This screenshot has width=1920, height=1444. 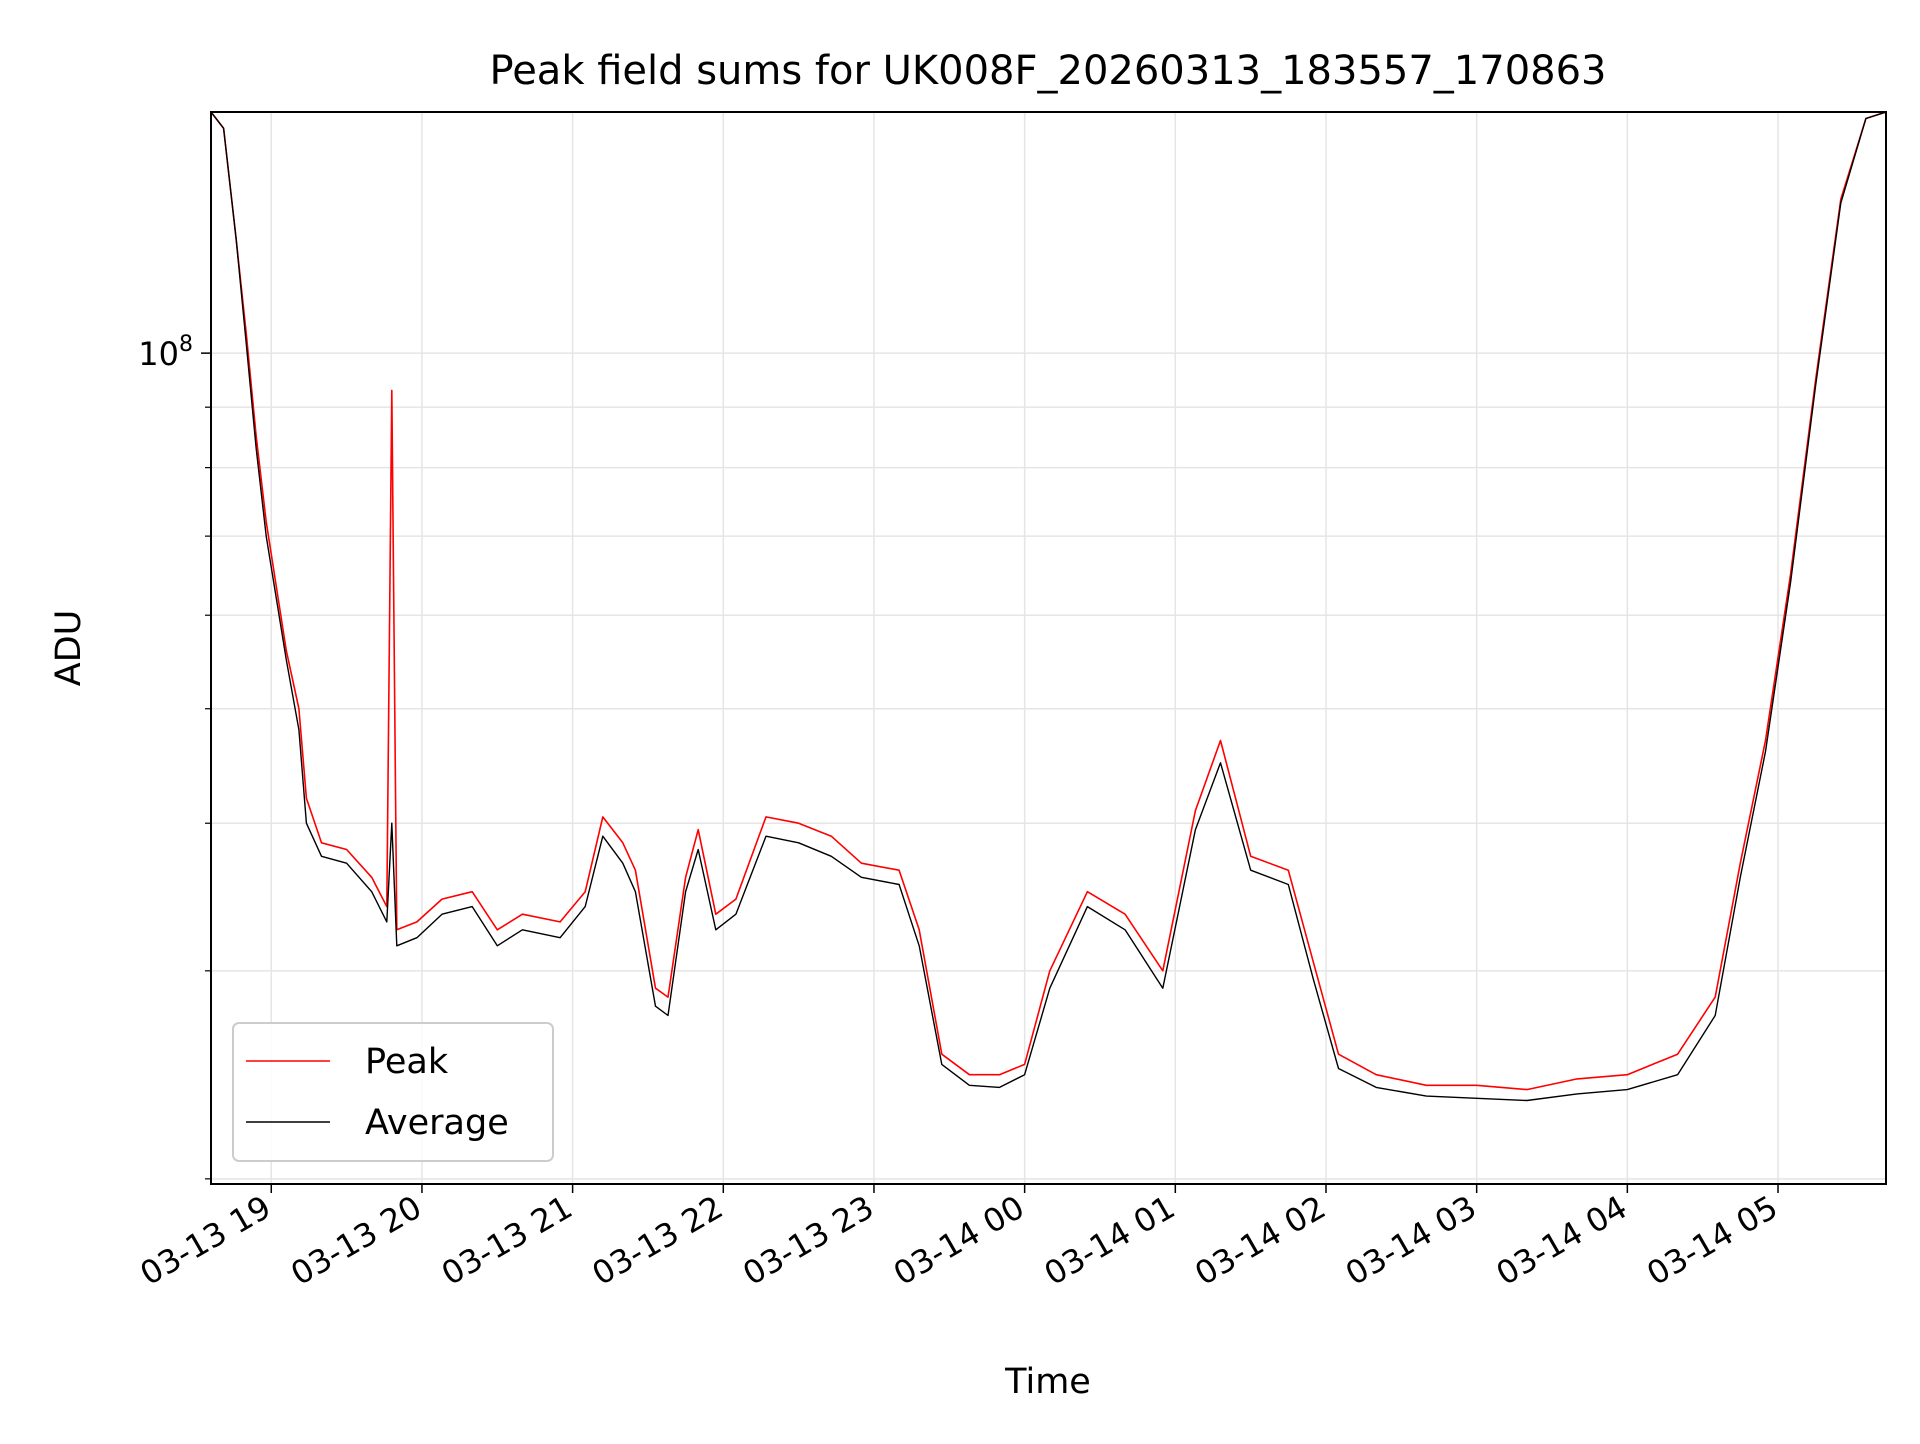 What do you see at coordinates (158, 354) in the screenshot?
I see `y-tick-base: 10` at bounding box center [158, 354].